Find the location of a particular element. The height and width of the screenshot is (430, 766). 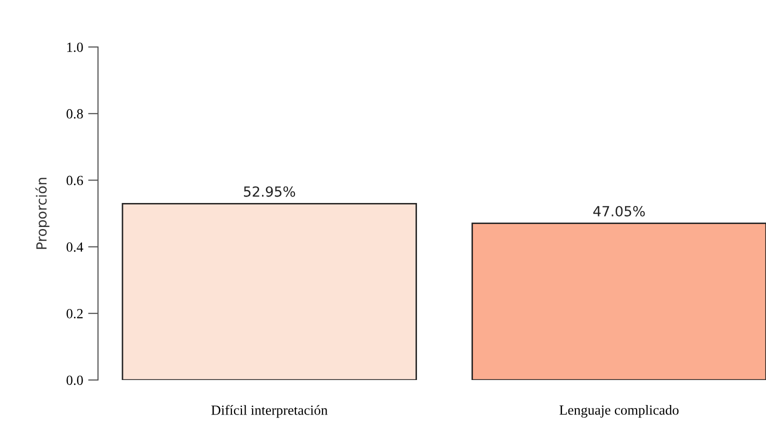

y-tick-label: 0.0 is located at coordinates (74, 381).